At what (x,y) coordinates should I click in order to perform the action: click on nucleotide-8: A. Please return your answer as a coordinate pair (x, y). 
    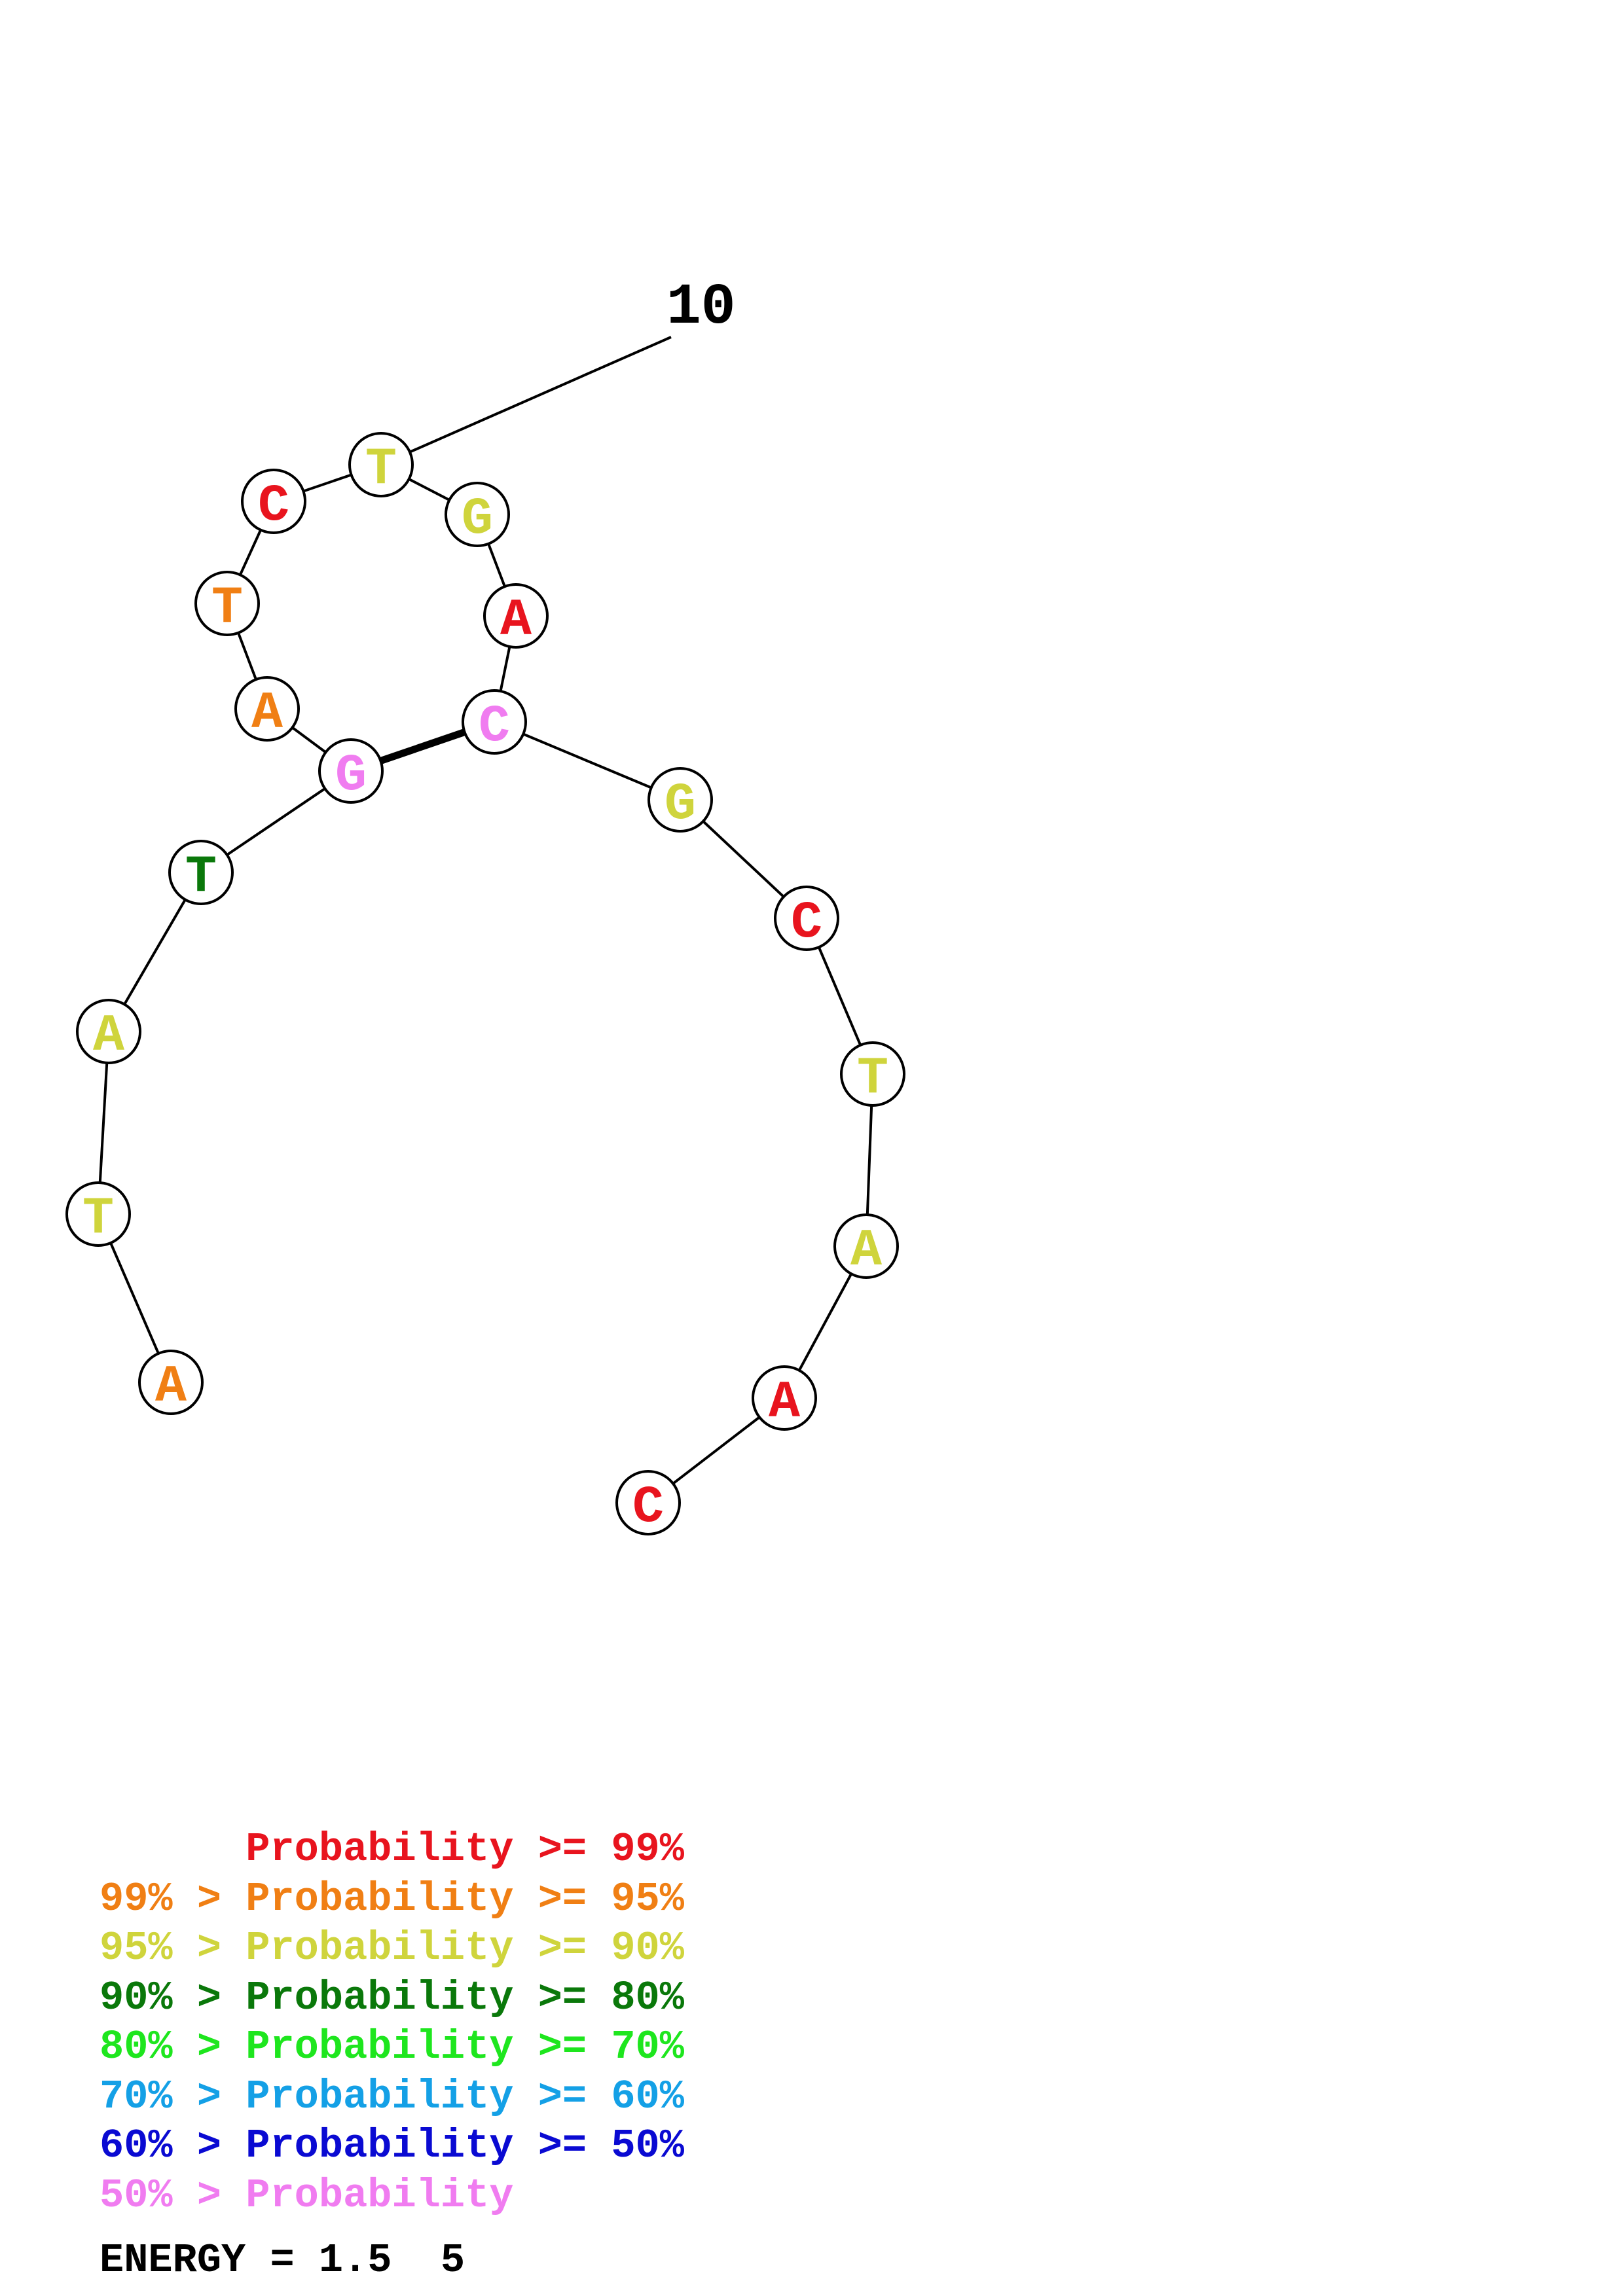
    Looking at the image, I should click on (516, 617).